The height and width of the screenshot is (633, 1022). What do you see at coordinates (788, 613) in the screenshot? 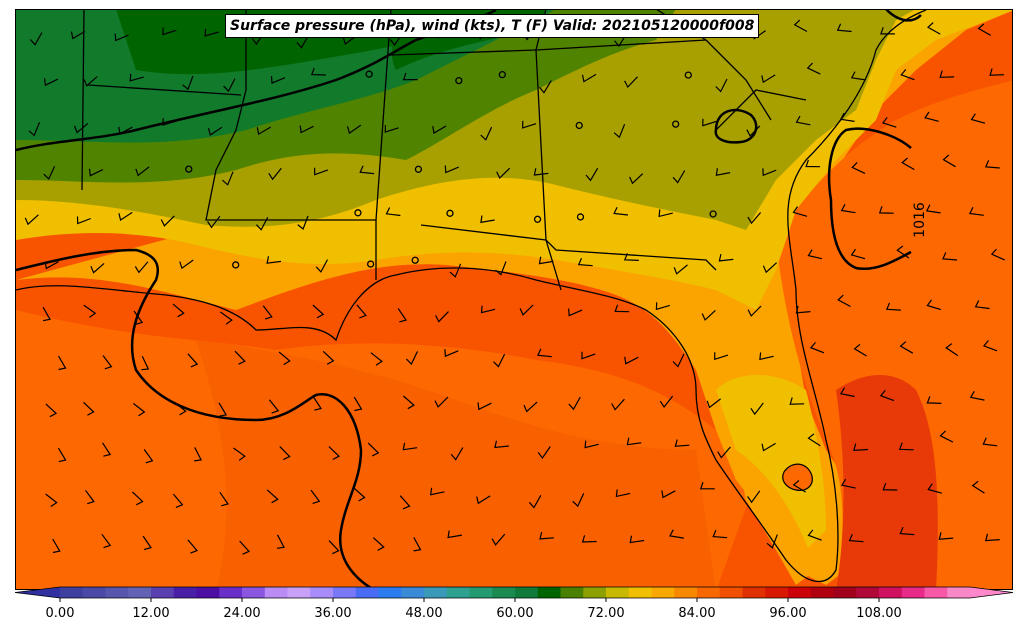
I see `colorbar-tick-label: 96.00` at bounding box center [788, 613].